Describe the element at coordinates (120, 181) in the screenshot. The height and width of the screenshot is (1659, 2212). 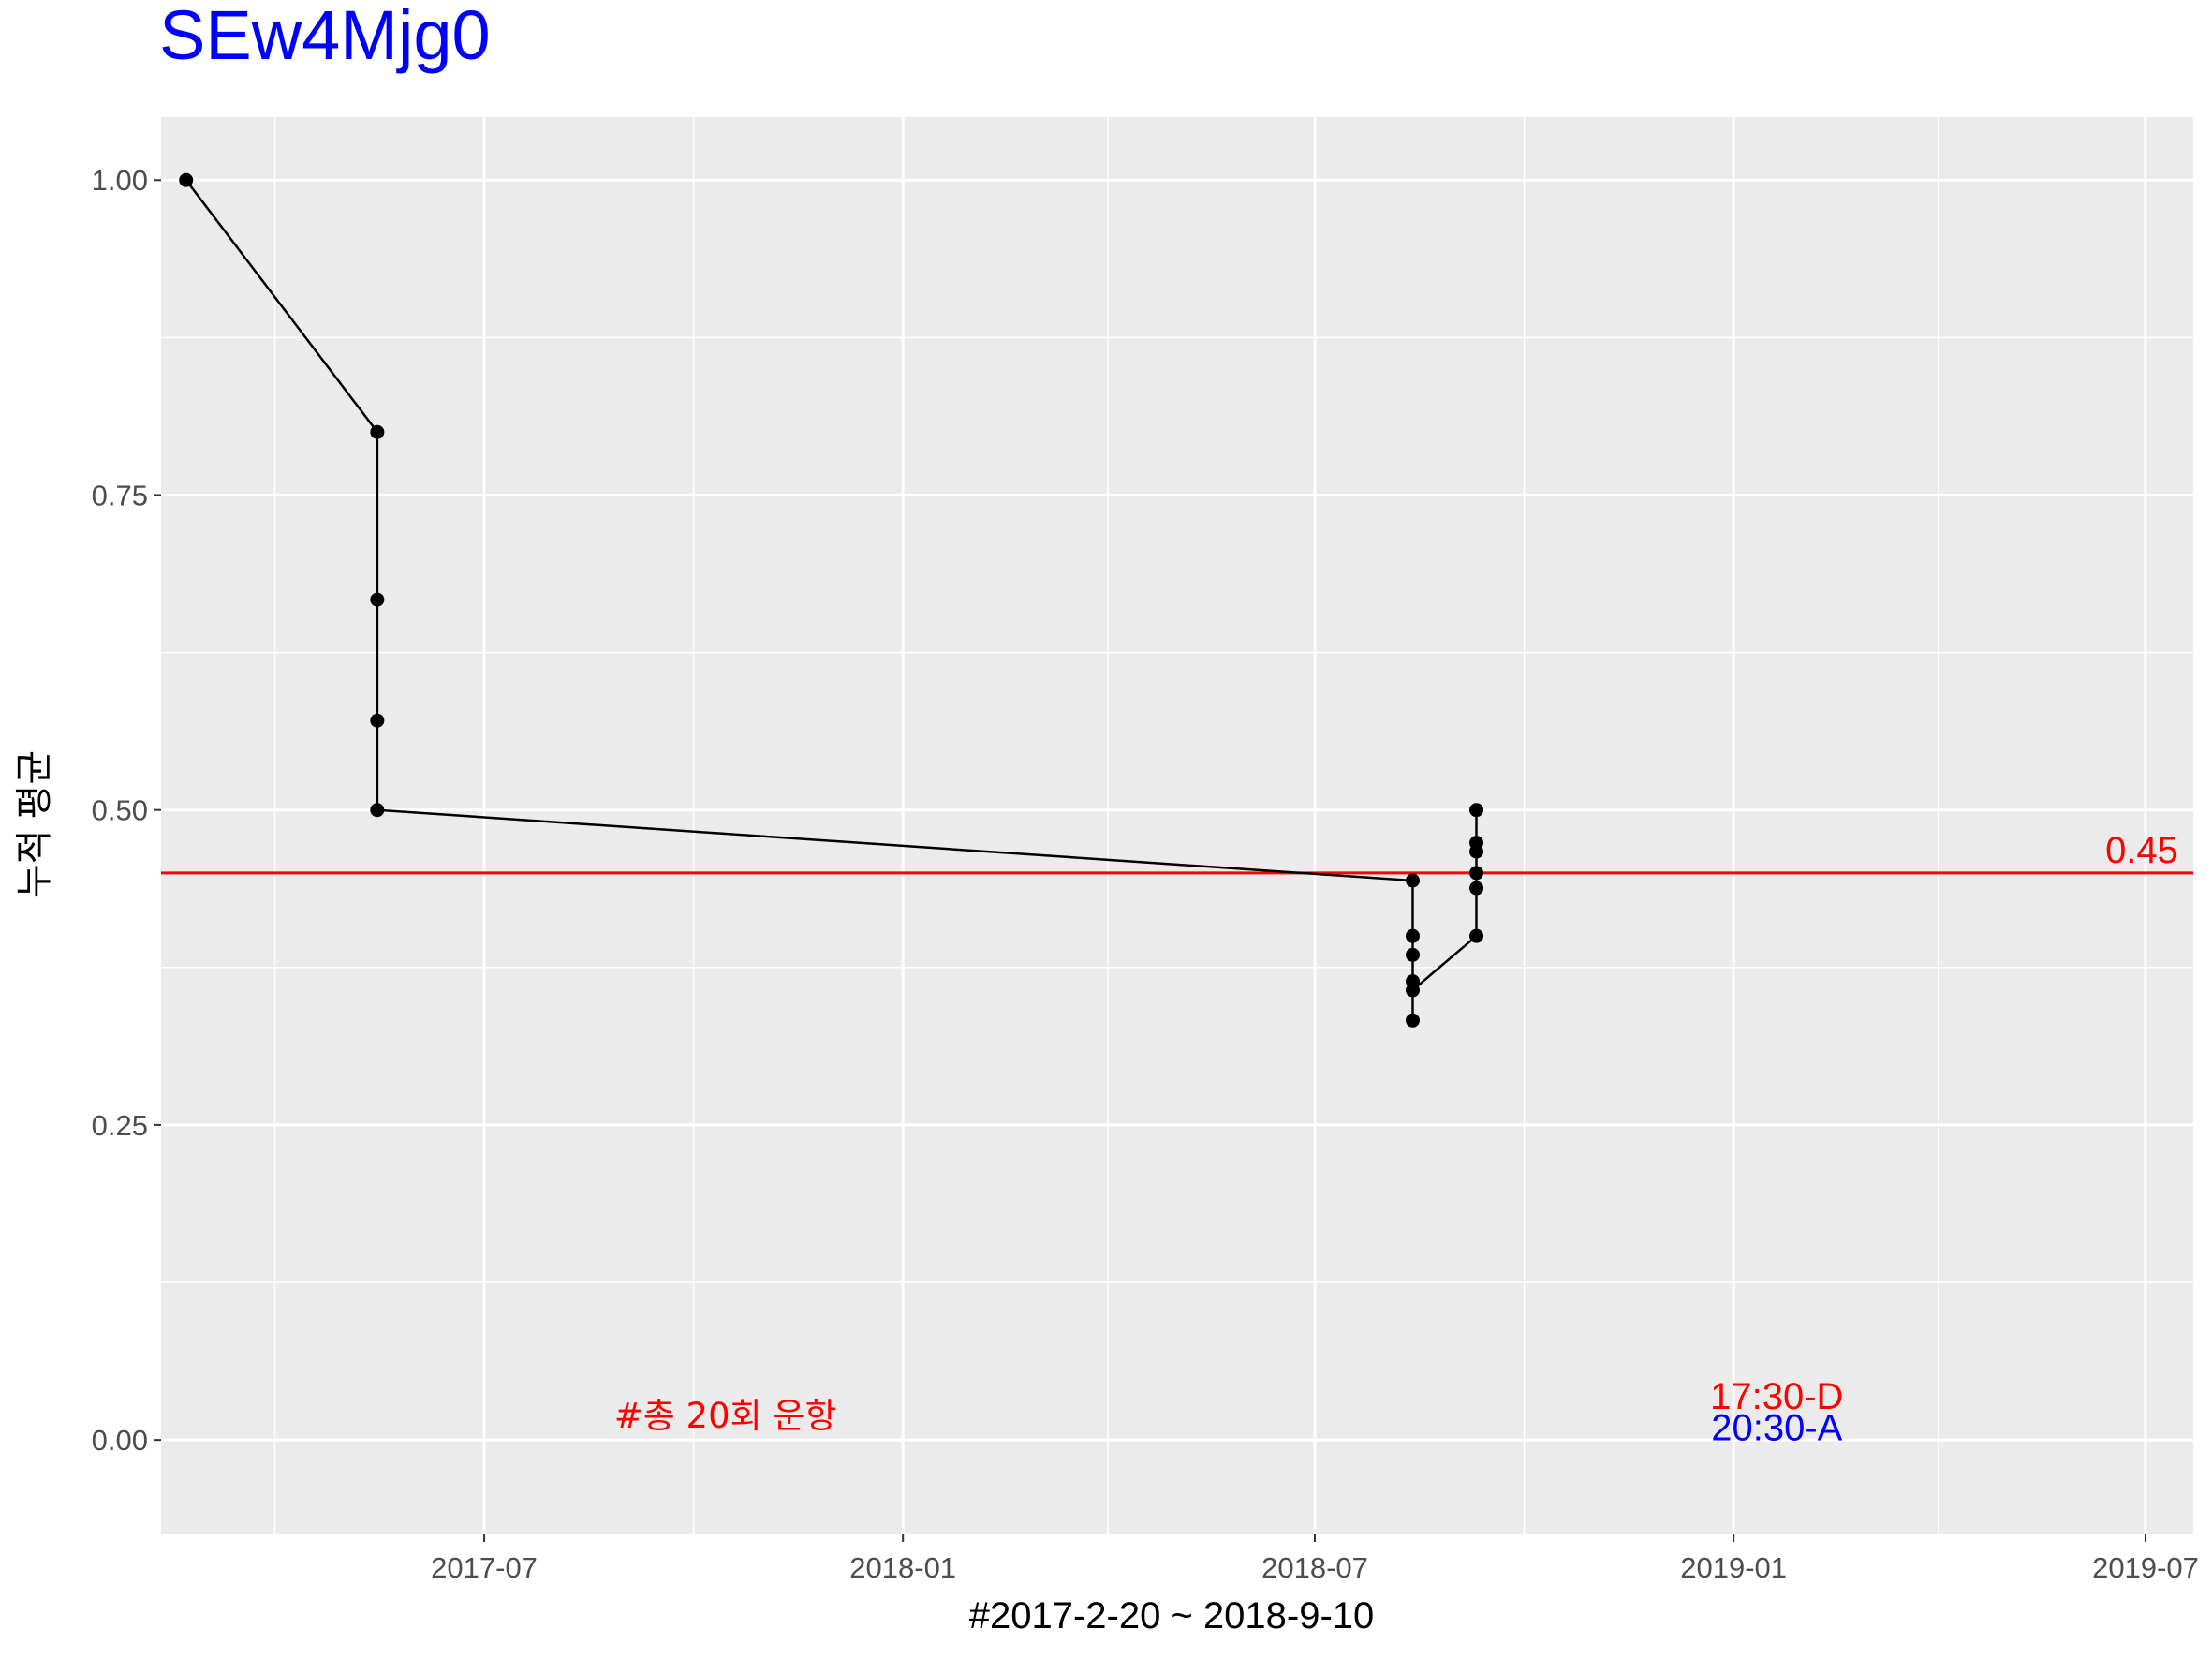
I see `y-tick-label: 1.00` at that location.